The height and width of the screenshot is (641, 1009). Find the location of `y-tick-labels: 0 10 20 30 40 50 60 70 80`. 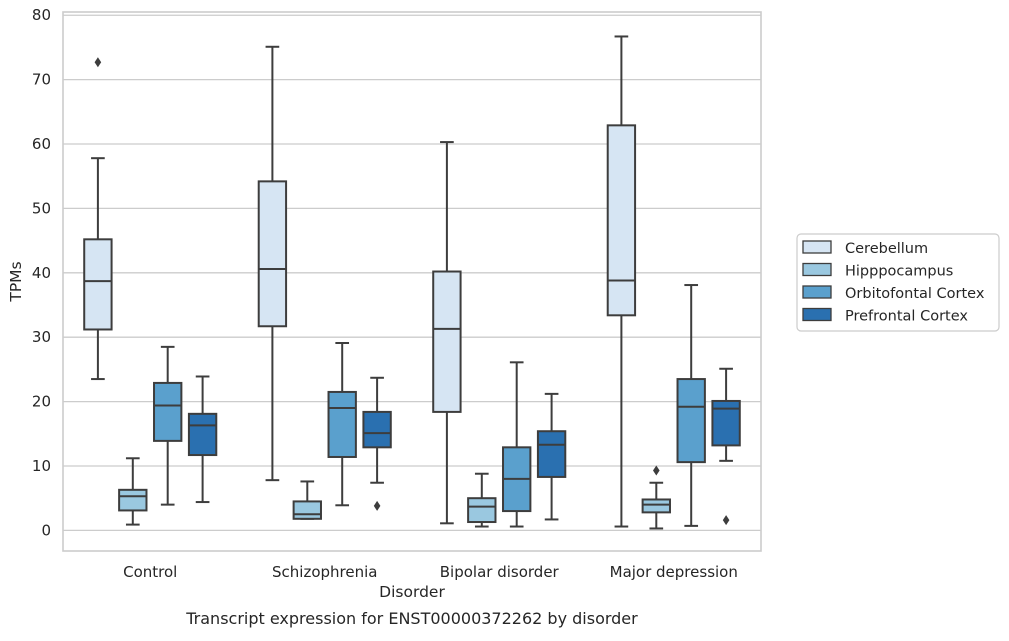

y-tick-labels: 0 10 20 30 40 50 60 70 80 is located at coordinates (41, 272).